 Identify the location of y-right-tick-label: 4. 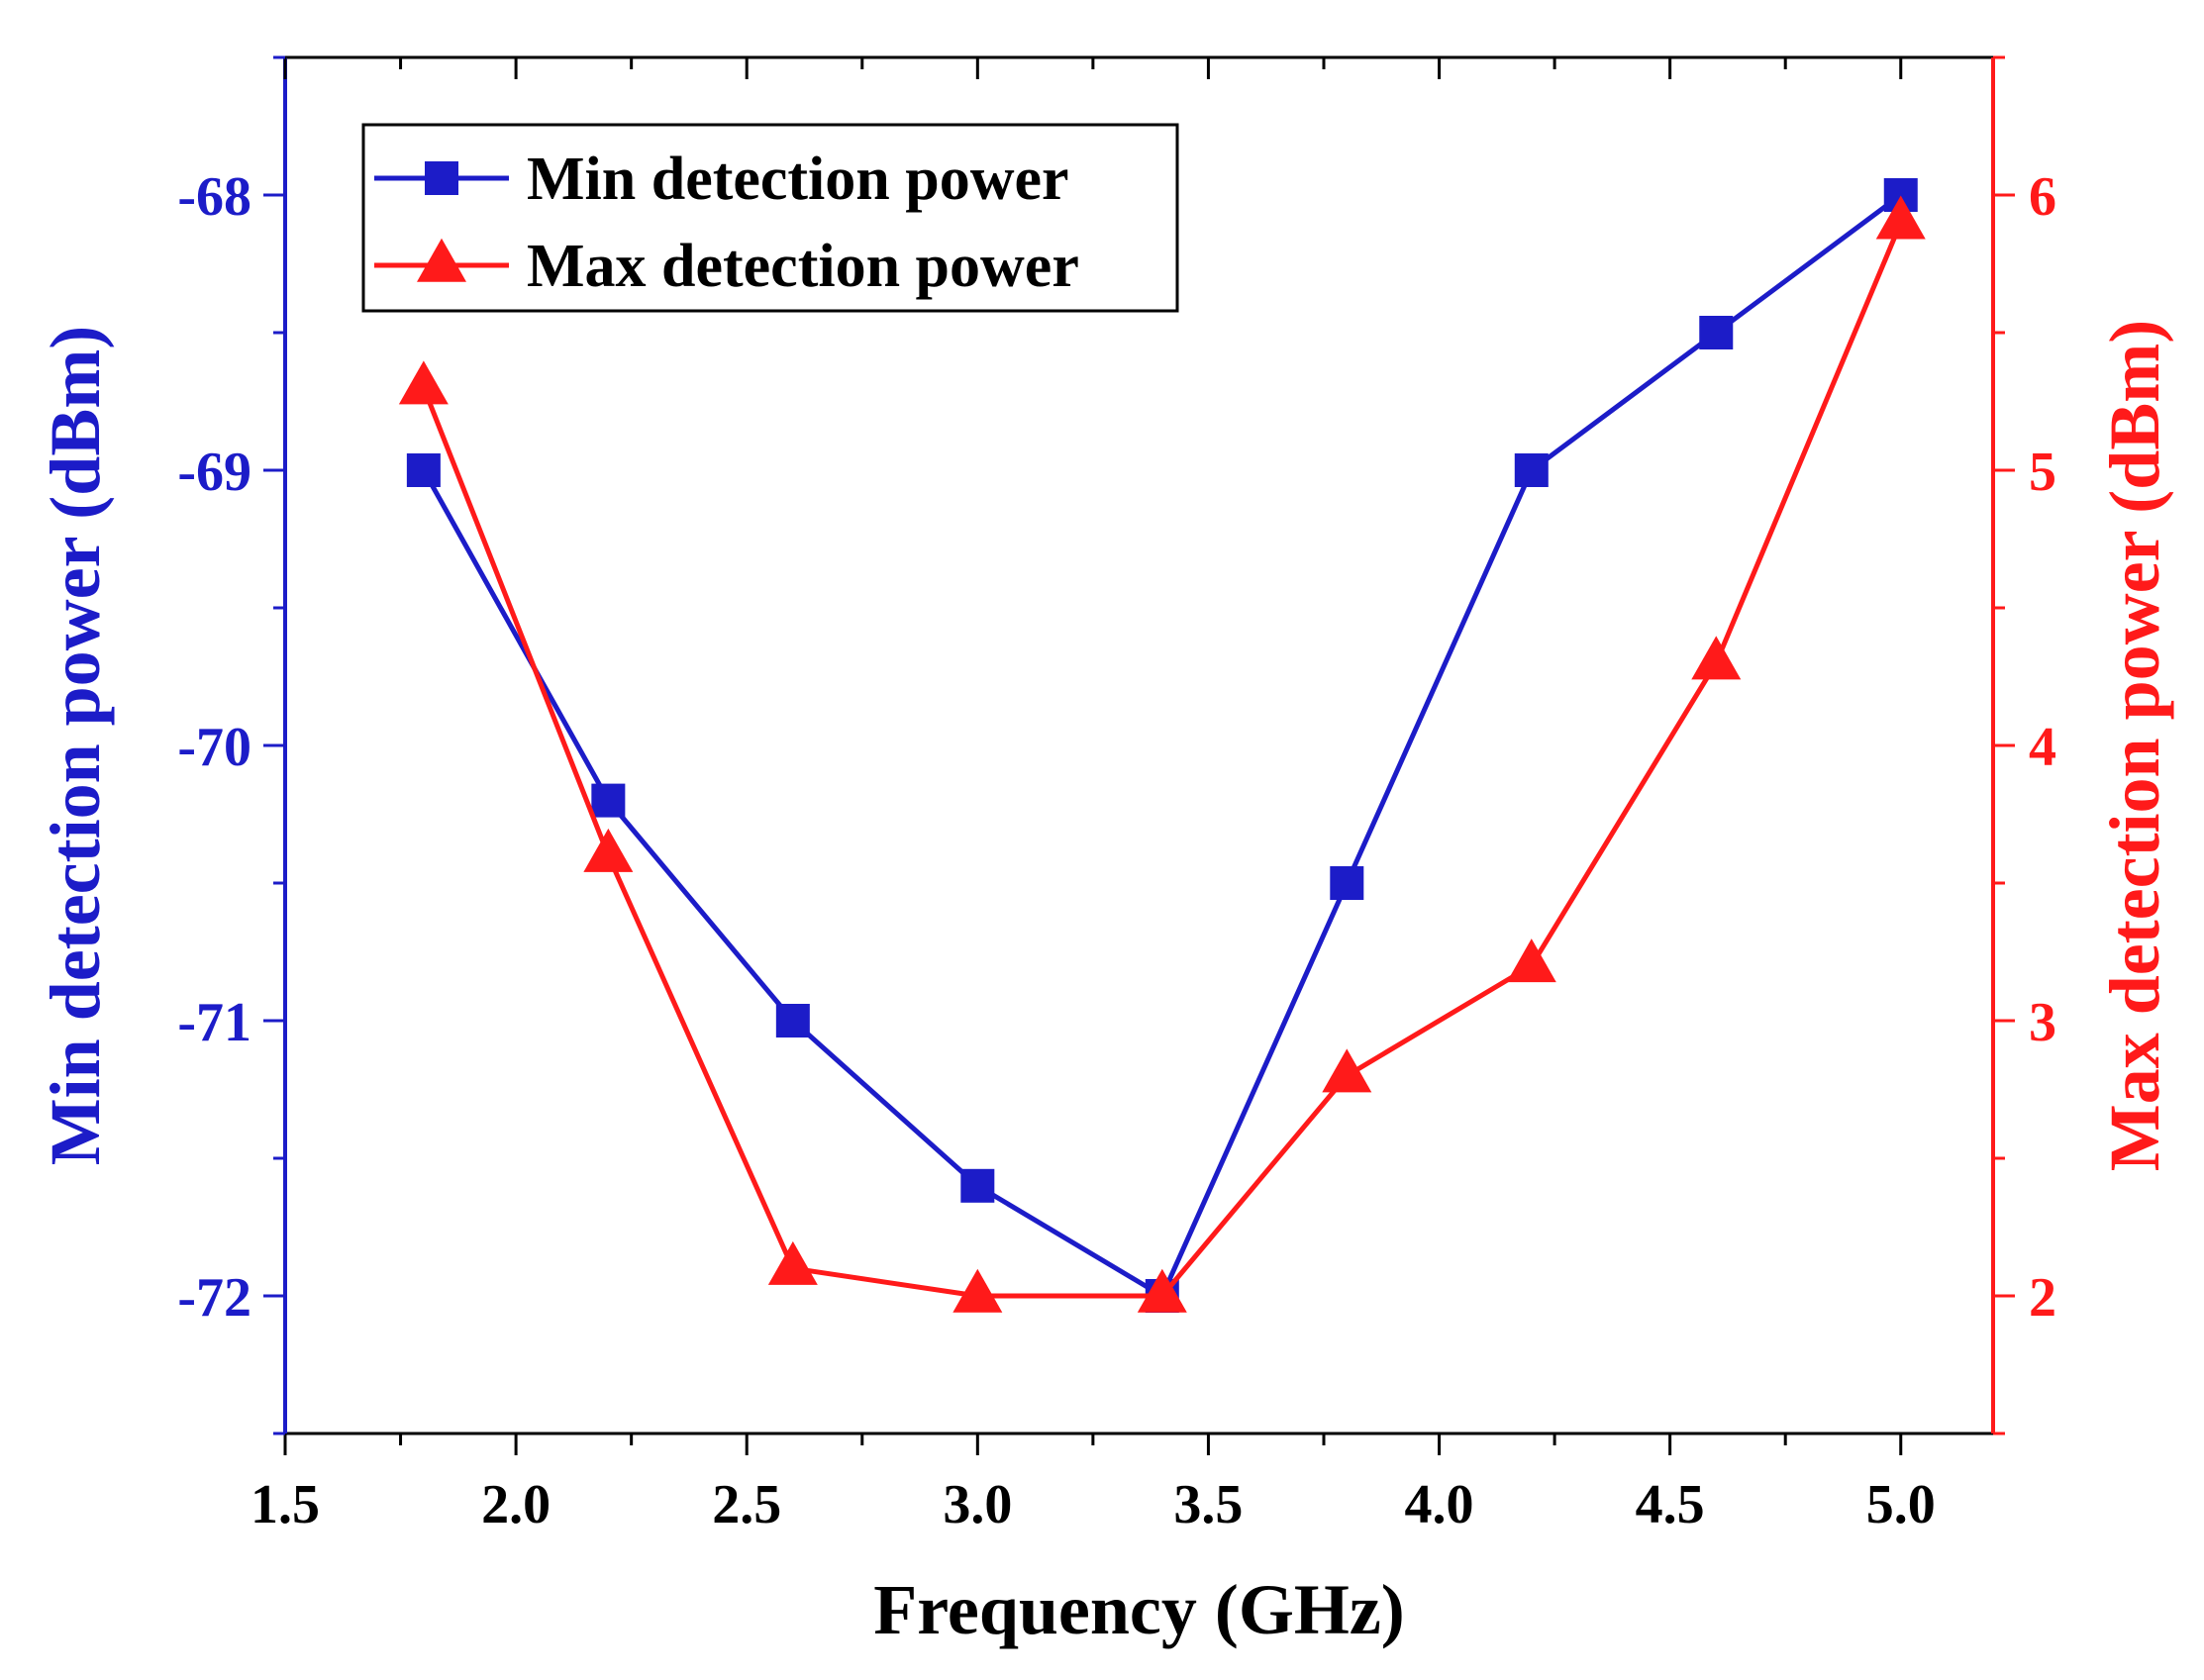
(2043, 747).